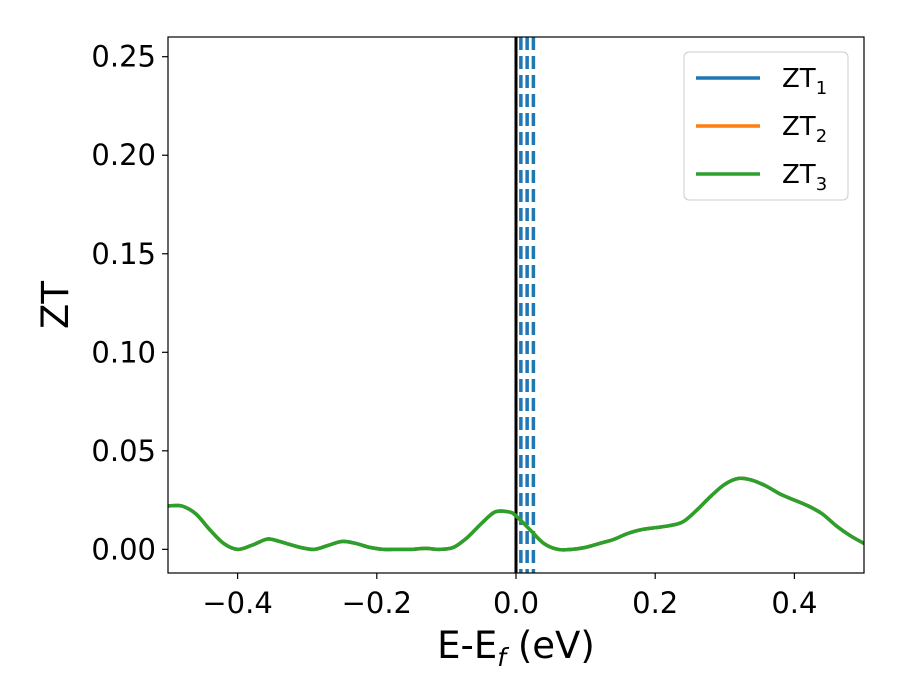  What do you see at coordinates (804, 177) in the screenshot?
I see `legend-label-zt3: ZT3` at bounding box center [804, 177].